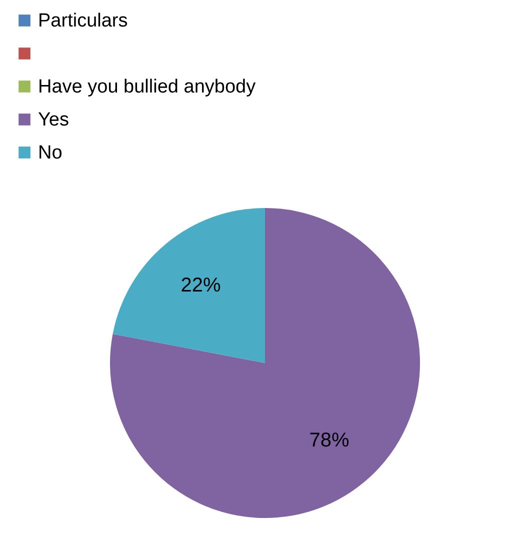 This screenshot has height=547, width=526. I want to click on data-label: 22%, so click(201, 285).